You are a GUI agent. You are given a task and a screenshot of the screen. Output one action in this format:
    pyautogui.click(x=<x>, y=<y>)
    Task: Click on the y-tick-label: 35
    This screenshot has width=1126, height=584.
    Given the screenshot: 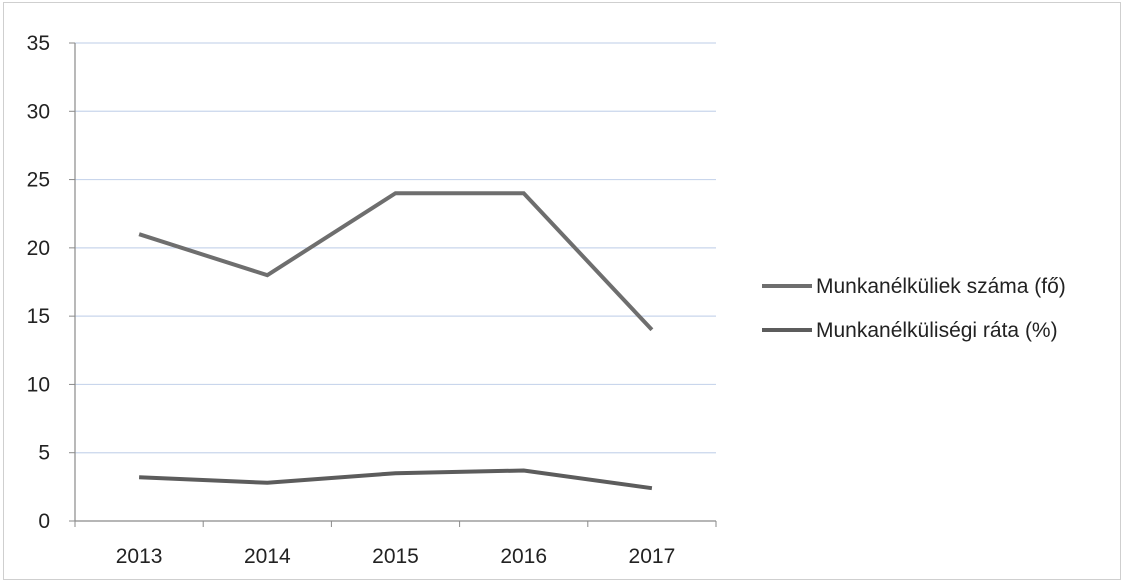 What is the action you would take?
    pyautogui.click(x=38, y=43)
    